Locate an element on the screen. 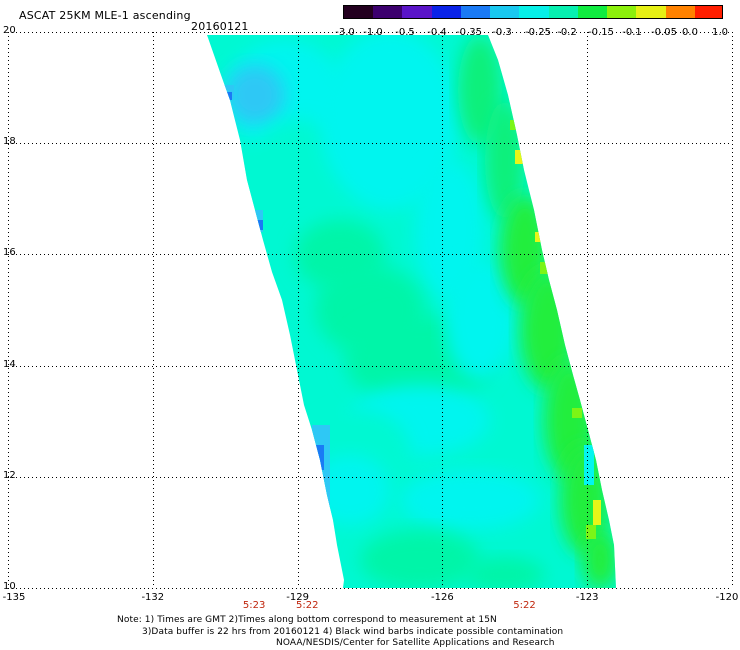 The width and height of the screenshot is (740, 650). longitude-label: -123 is located at coordinates (587, 597).